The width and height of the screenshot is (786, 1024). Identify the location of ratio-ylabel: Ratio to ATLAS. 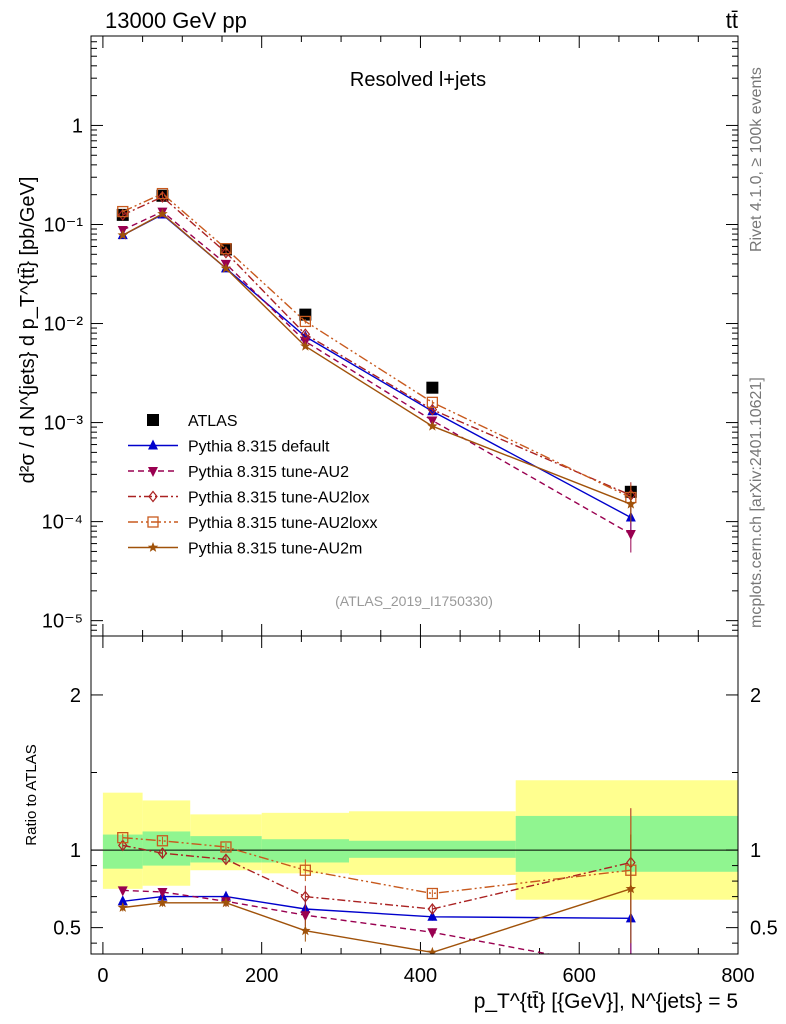
(31, 794).